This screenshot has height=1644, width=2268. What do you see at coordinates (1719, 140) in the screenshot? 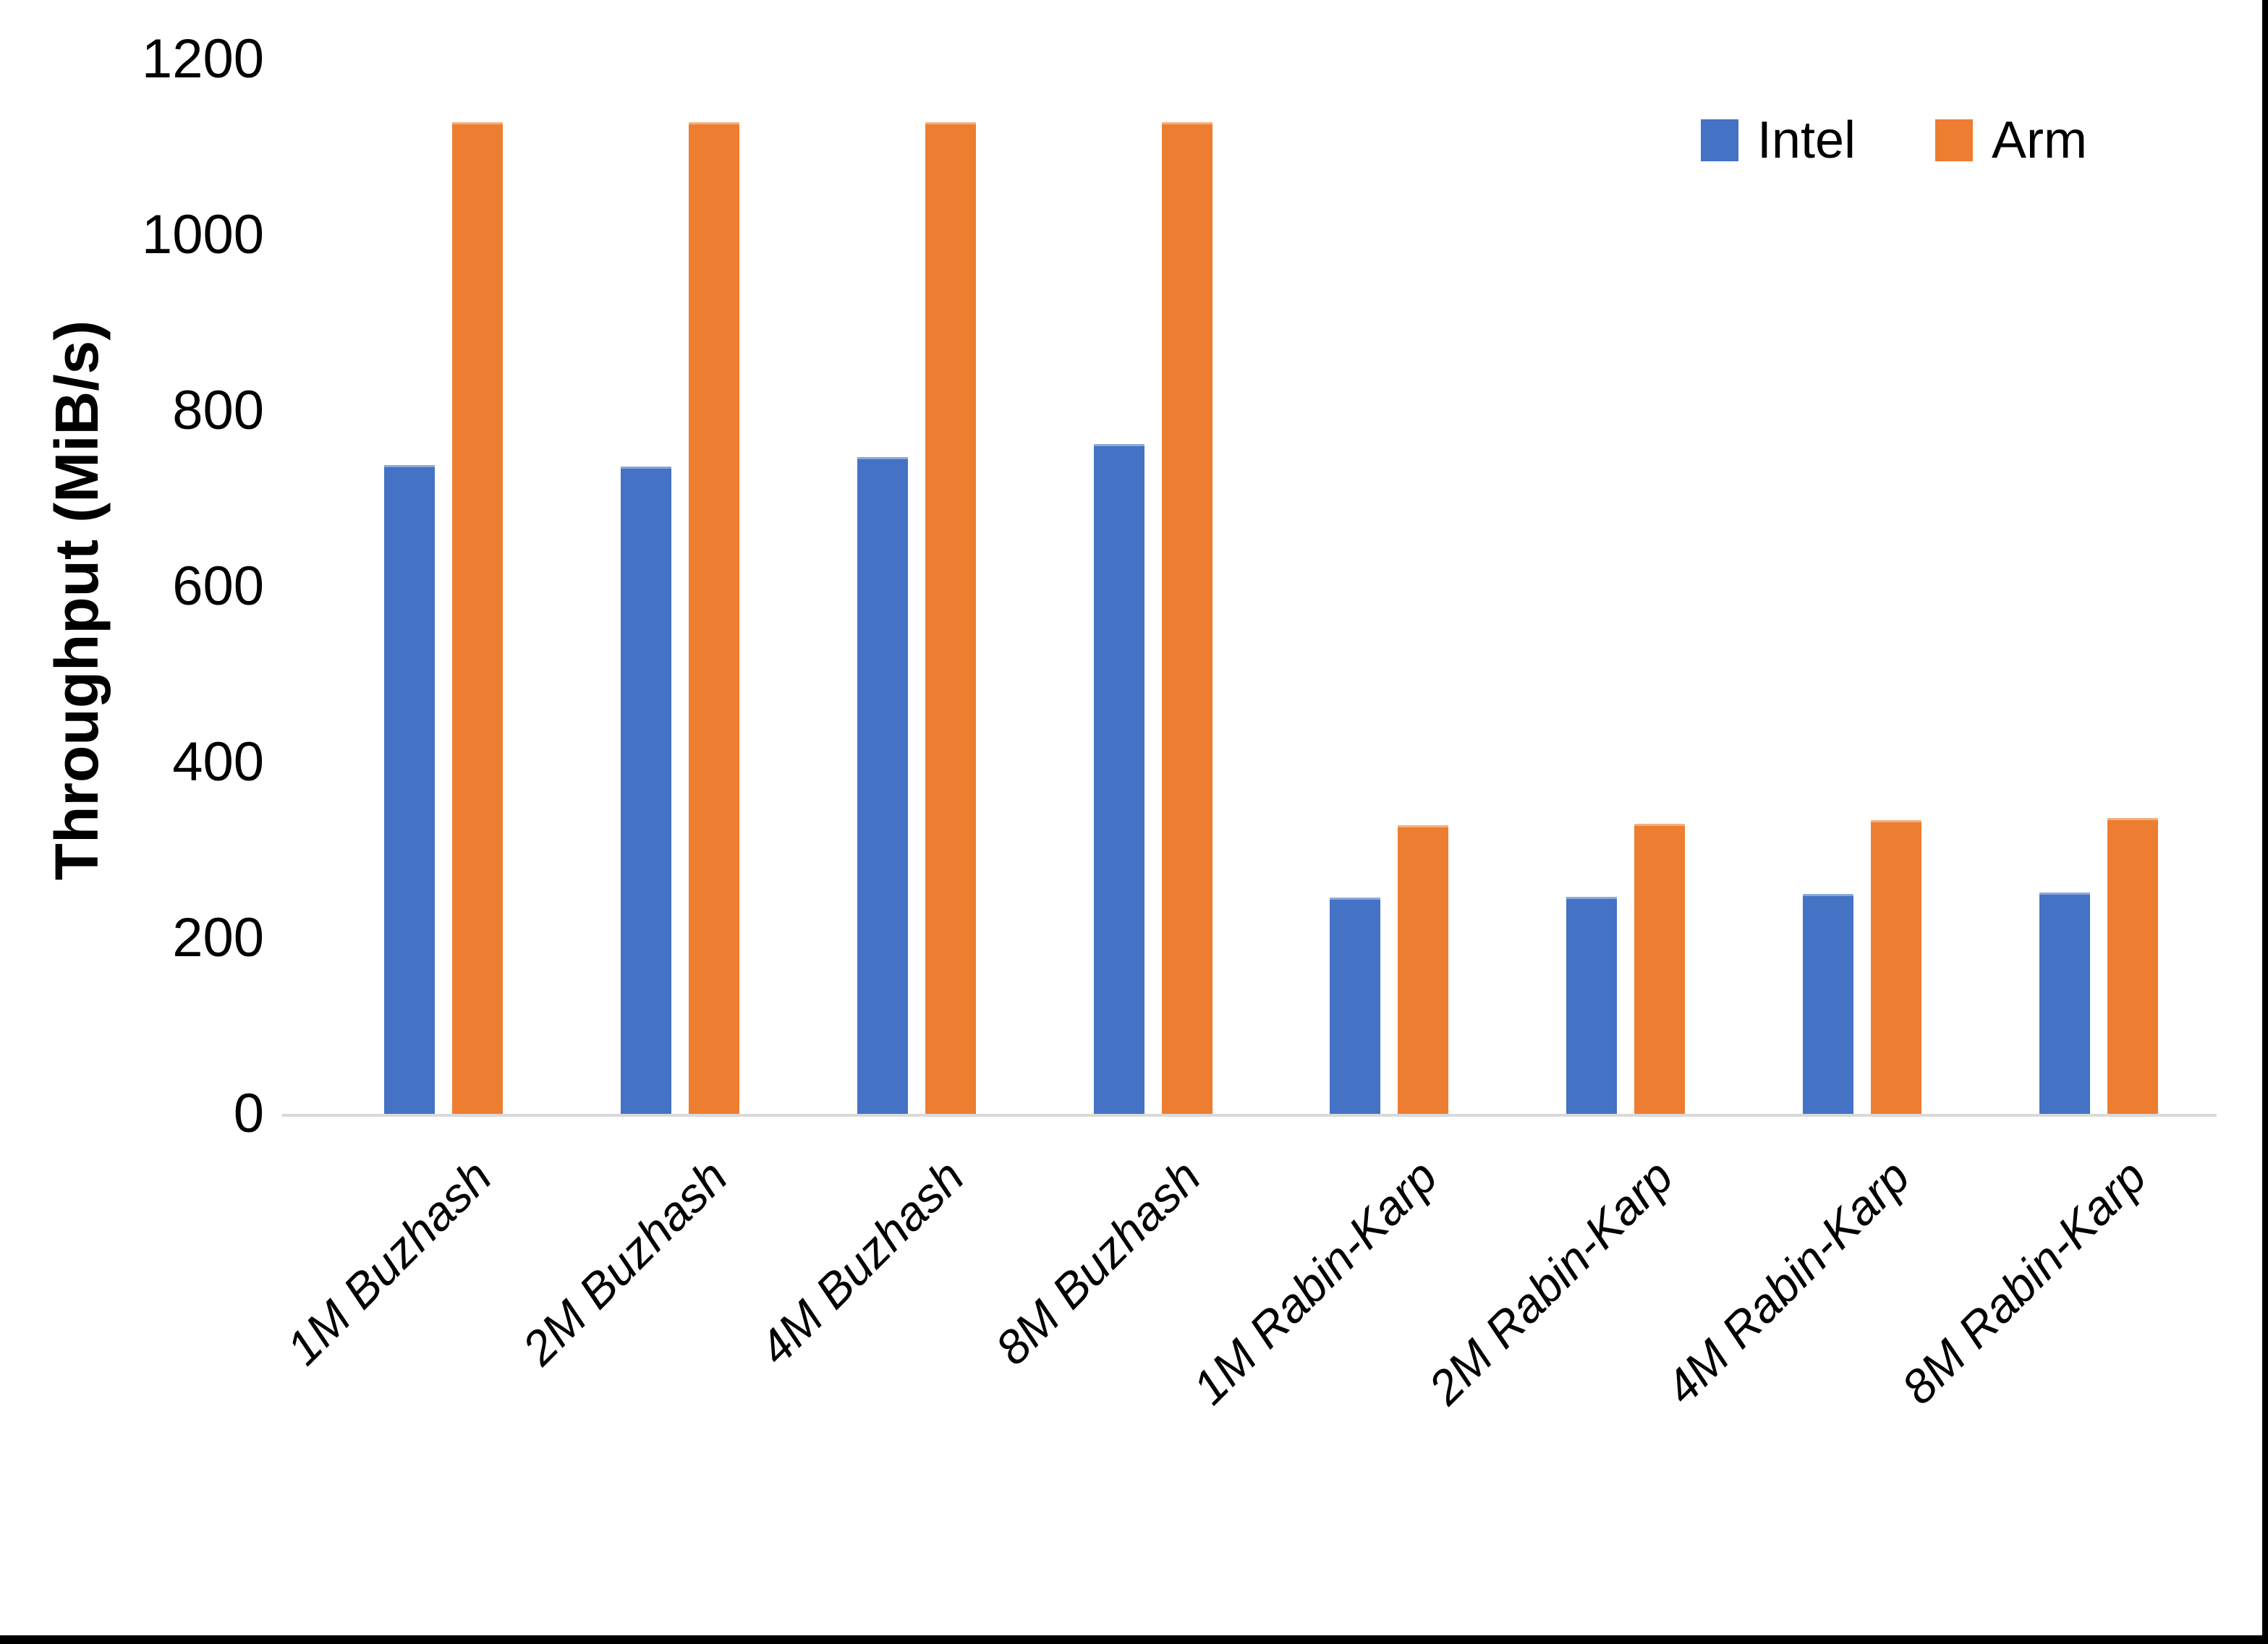
I see `intel-legend-swatch-icon` at bounding box center [1719, 140].